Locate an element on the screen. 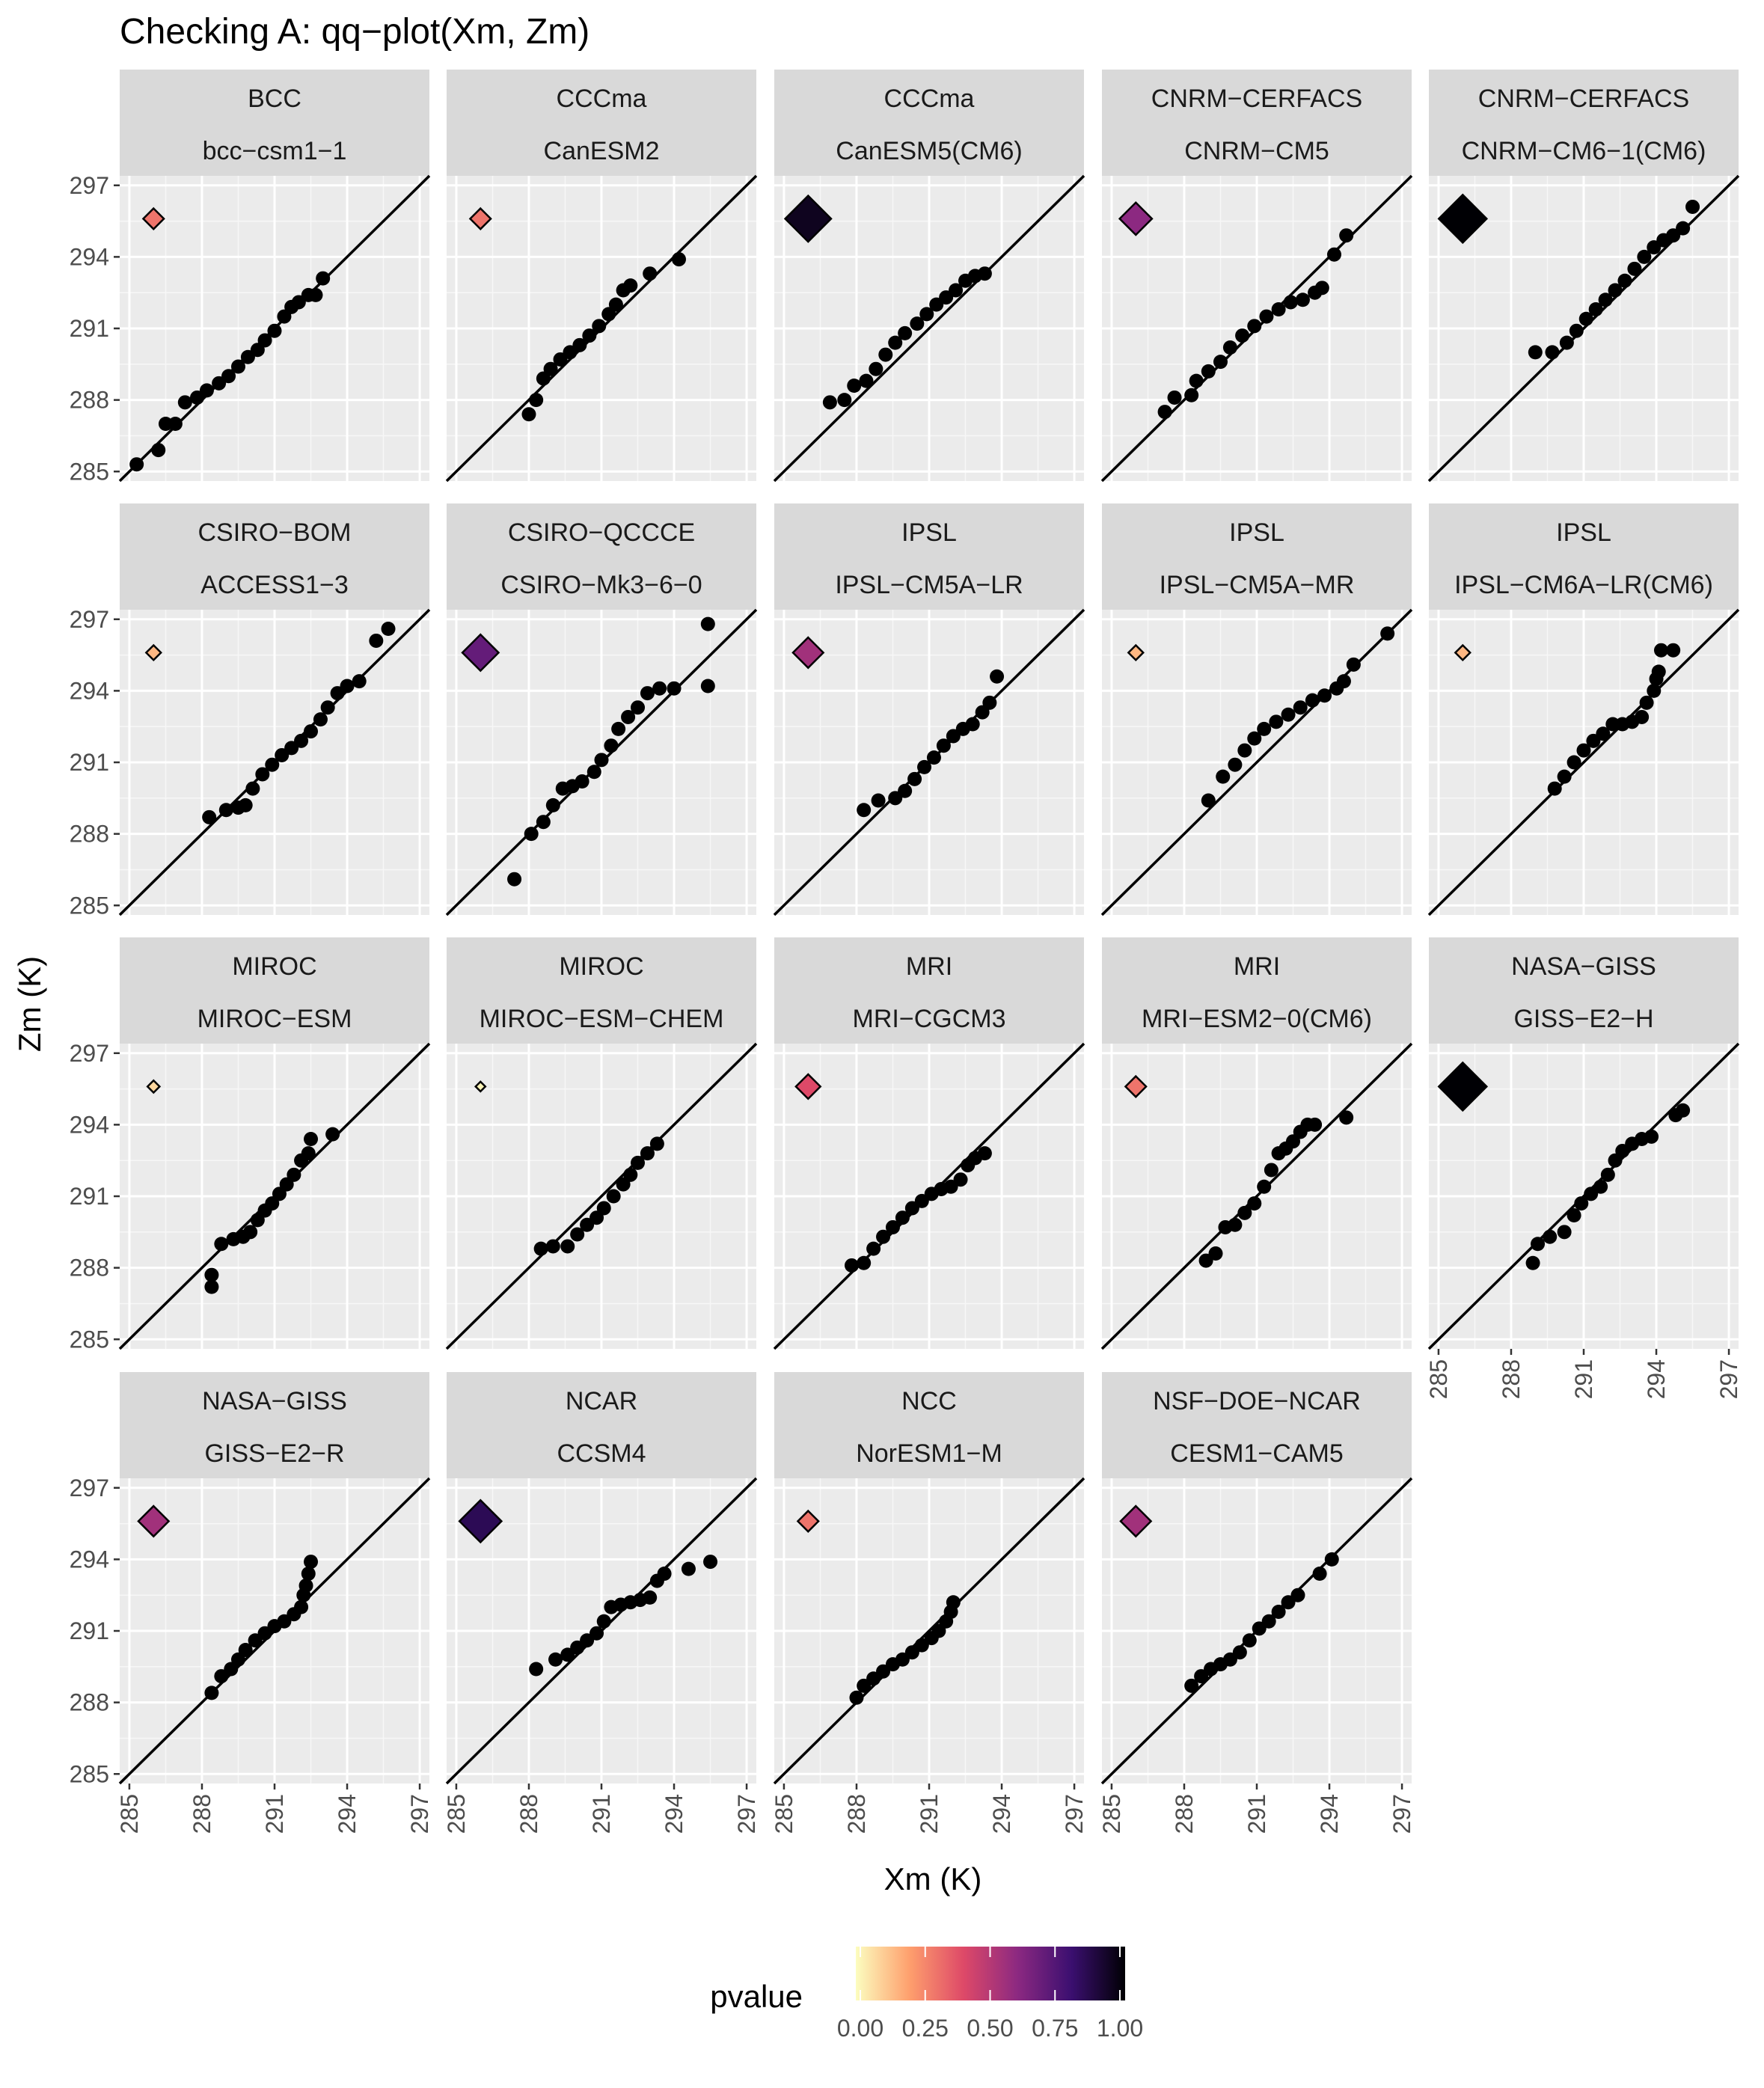 This screenshot has height=2088, width=1764. strip-model-label: CanESM5(CM6) is located at coordinates (929, 151).